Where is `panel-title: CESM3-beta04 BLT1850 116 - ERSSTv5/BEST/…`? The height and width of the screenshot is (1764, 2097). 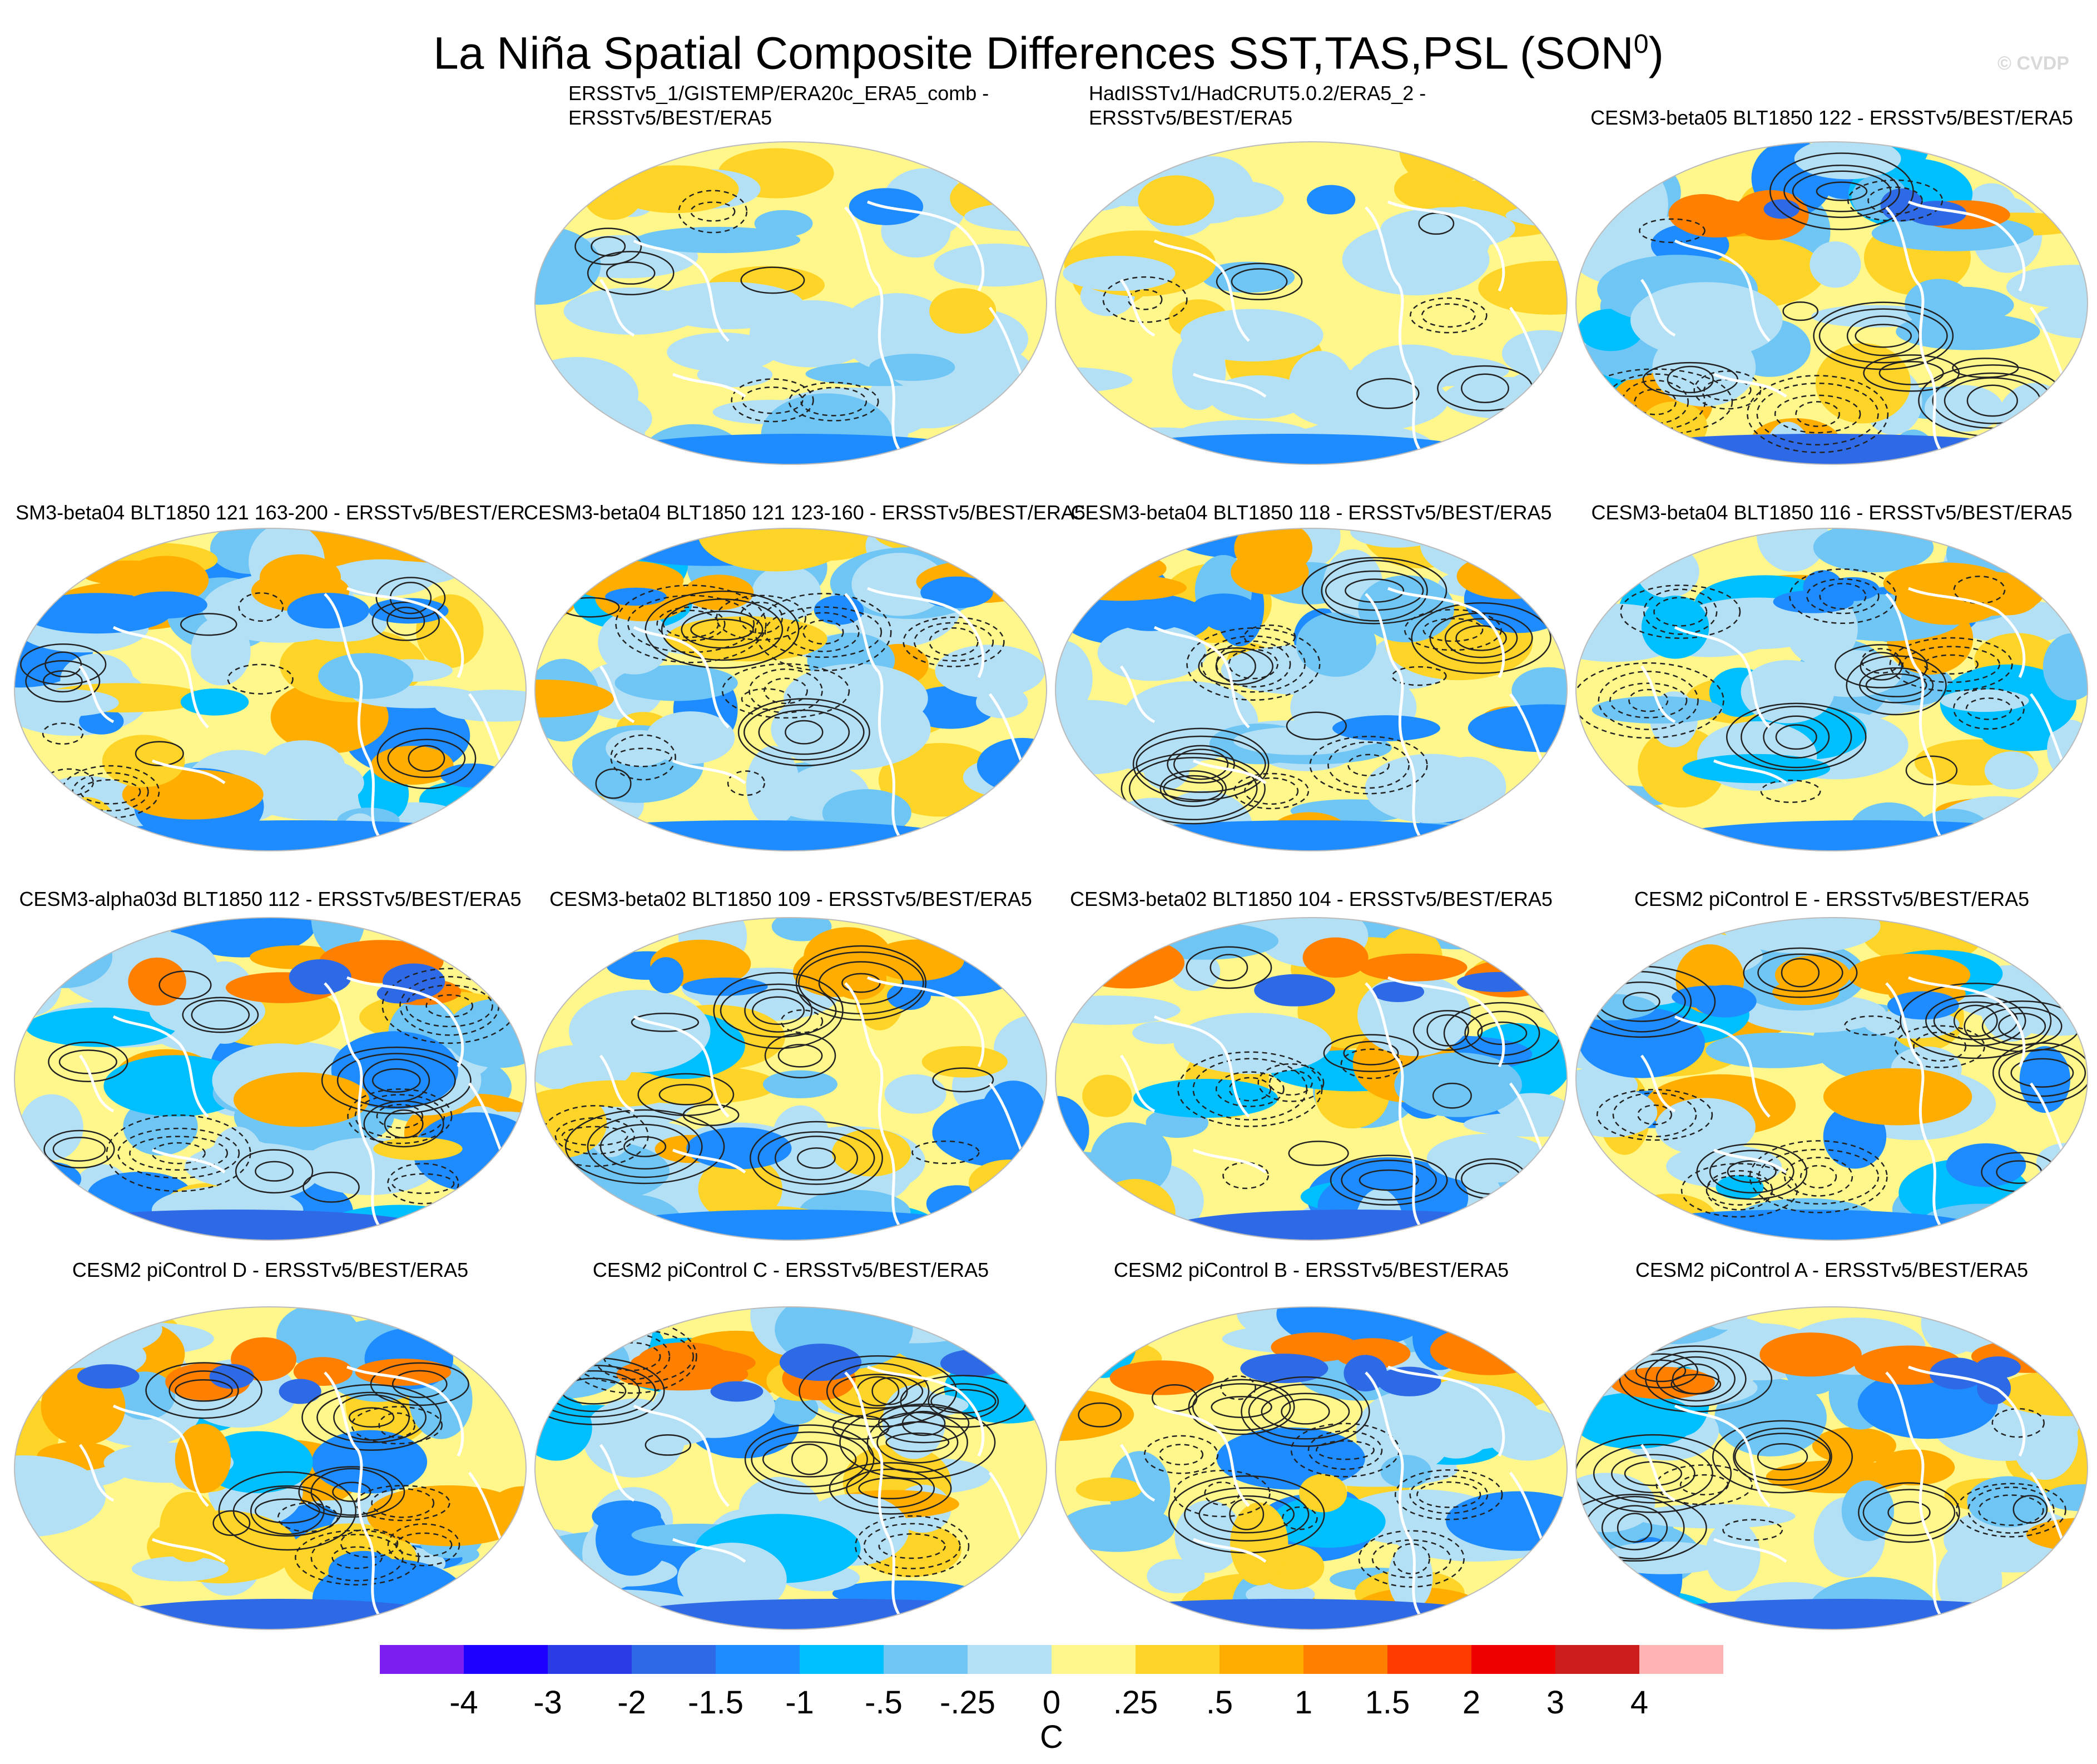
panel-title: CESM3-beta04 BLT1850 116 - ERSSTv5/BEST/… is located at coordinates (1831, 513).